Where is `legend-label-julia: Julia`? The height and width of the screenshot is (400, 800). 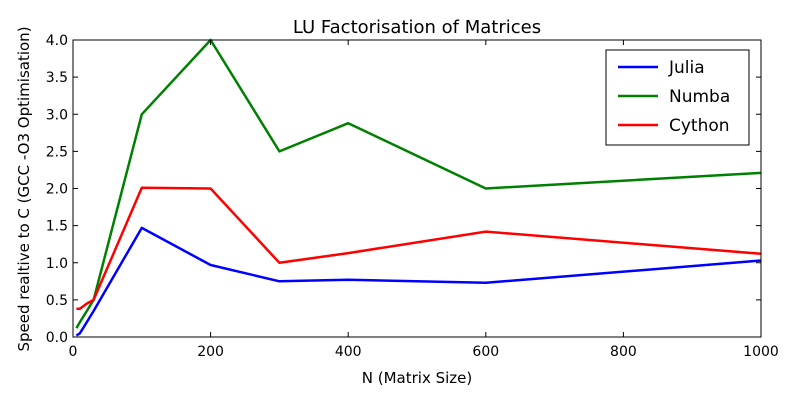 legend-label-julia: Julia is located at coordinates (686, 68).